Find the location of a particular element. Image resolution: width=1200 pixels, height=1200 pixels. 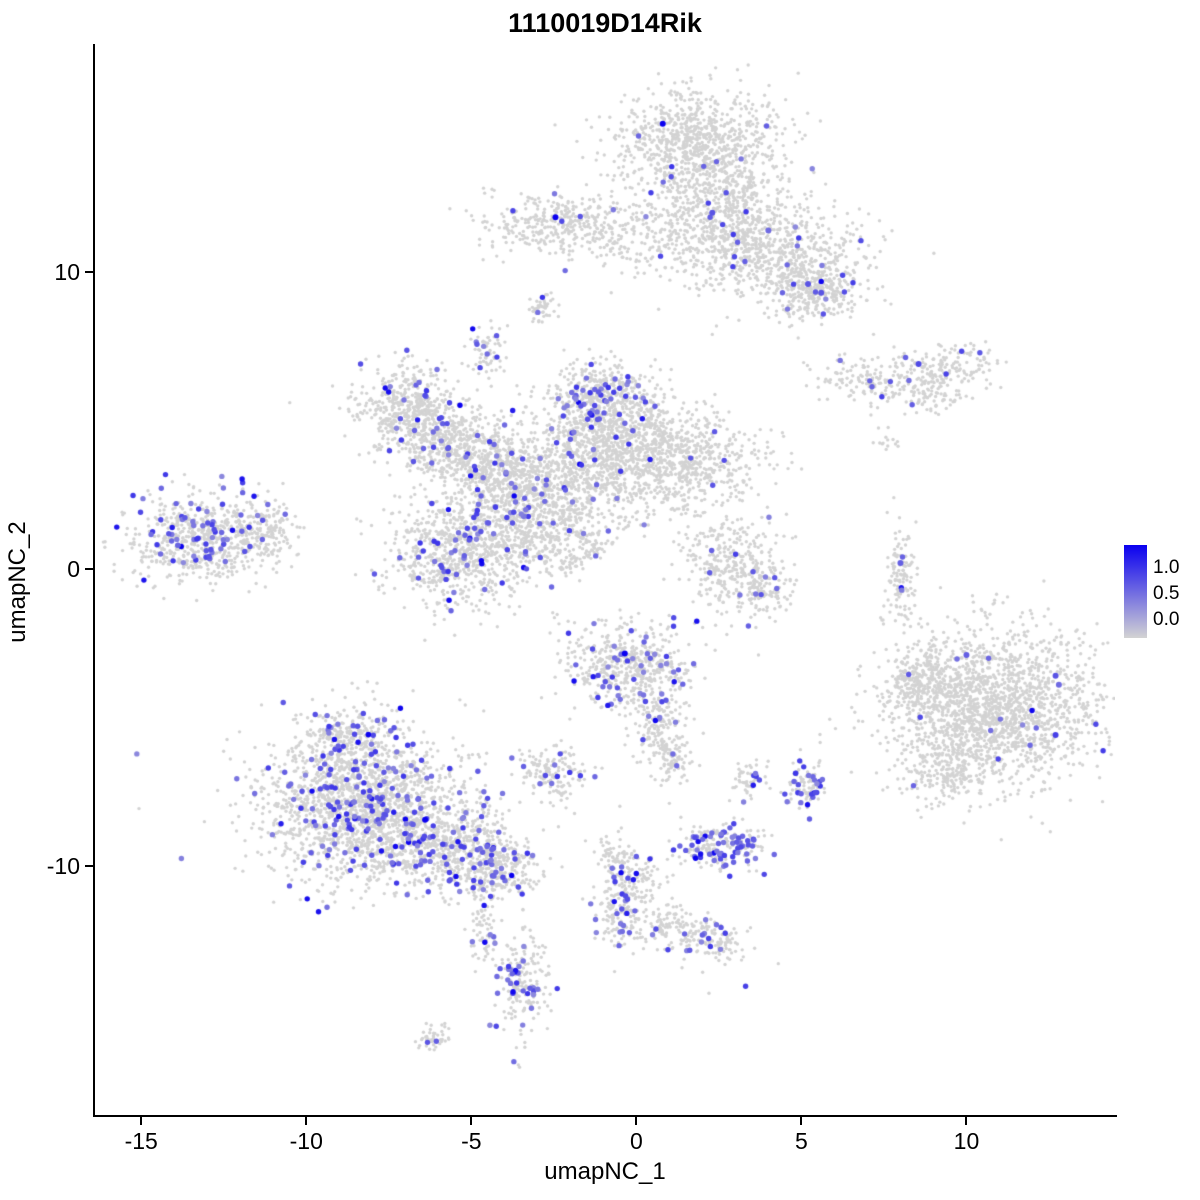

plot-title: 1110019D14Rik is located at coordinates (605, 23).